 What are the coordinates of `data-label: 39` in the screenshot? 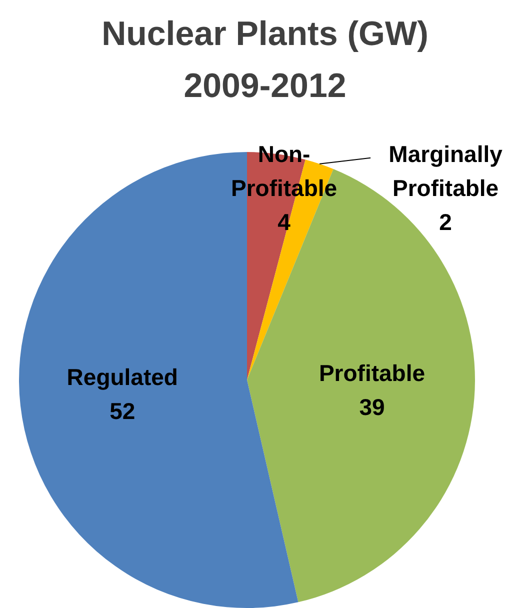 It's located at (372, 407).